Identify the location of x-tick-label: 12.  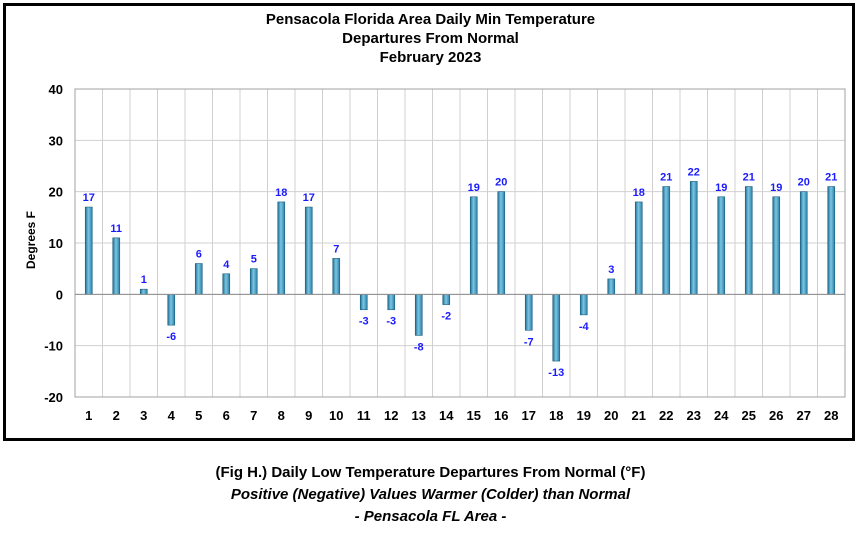
(391, 415).